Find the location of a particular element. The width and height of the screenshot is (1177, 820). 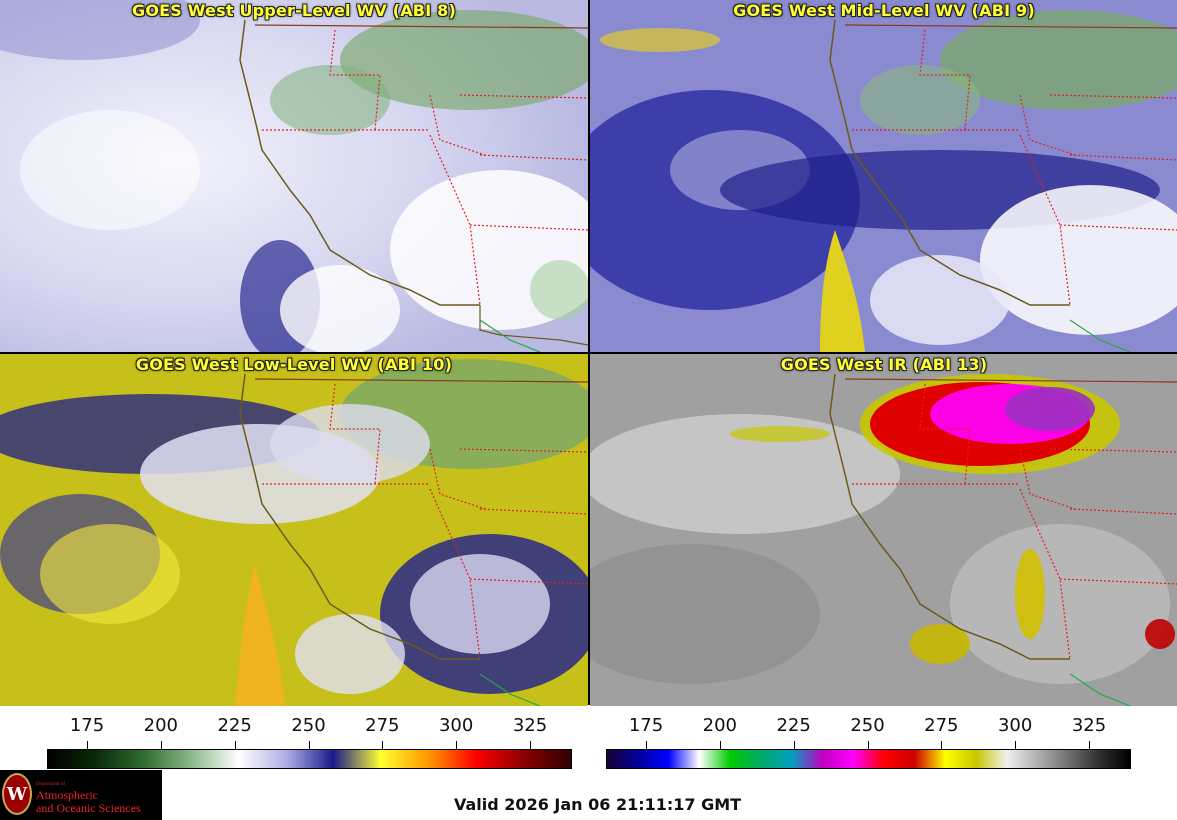

panel-title: GOES West Low-Level WV (ABI 10) is located at coordinates (294, 364).